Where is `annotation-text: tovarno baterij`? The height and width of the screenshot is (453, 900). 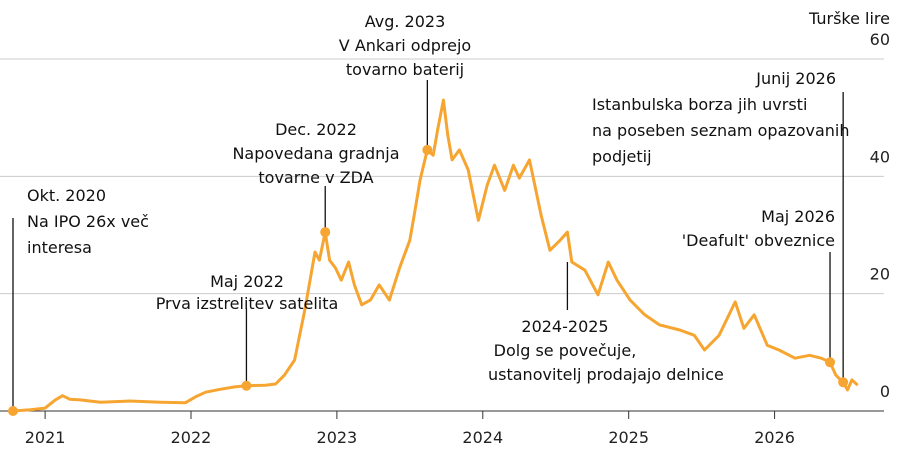
annotation-text: tovarno baterij is located at coordinates (405, 69).